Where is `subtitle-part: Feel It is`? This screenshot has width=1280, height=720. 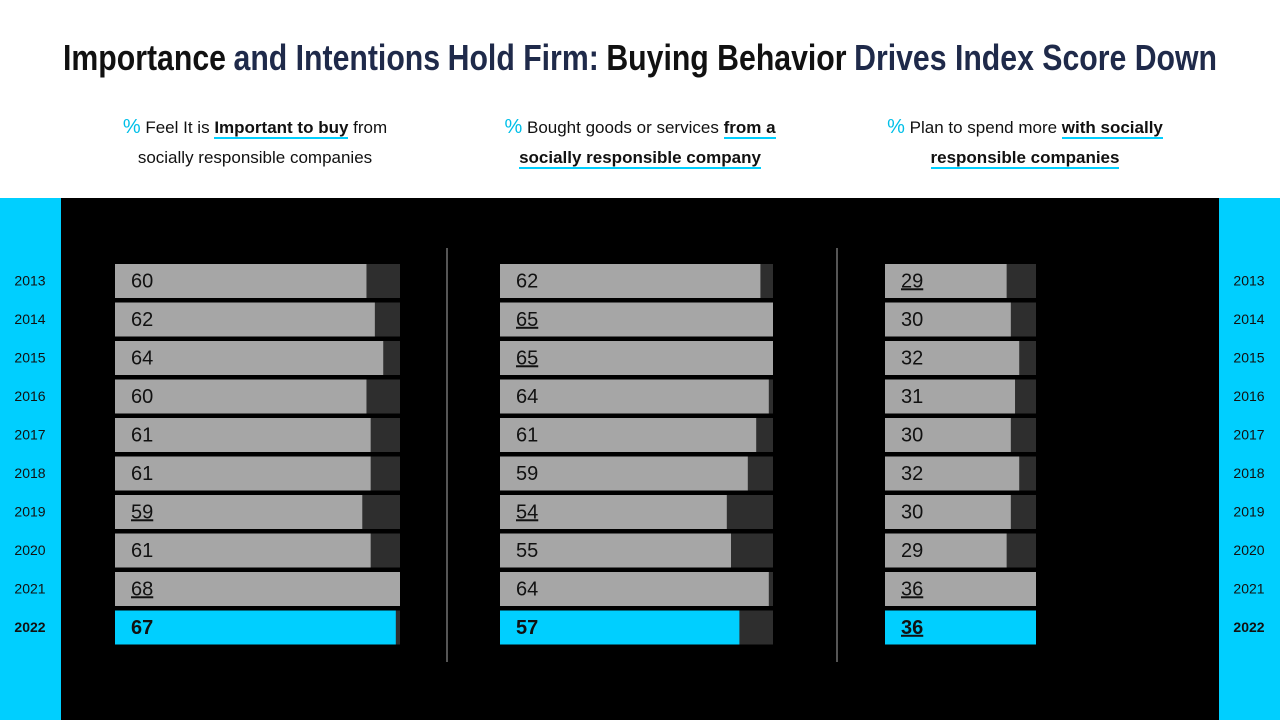
subtitle-part: Feel It is is located at coordinates (177, 127).